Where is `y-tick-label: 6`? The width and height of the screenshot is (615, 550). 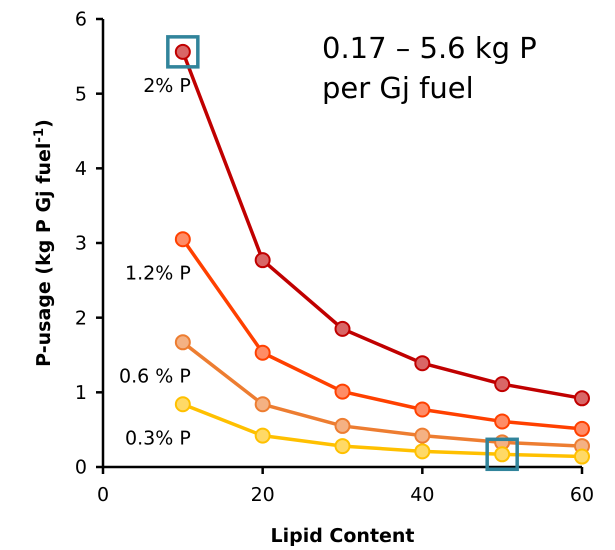
y-tick-label: 6 is located at coordinates (80, 19).